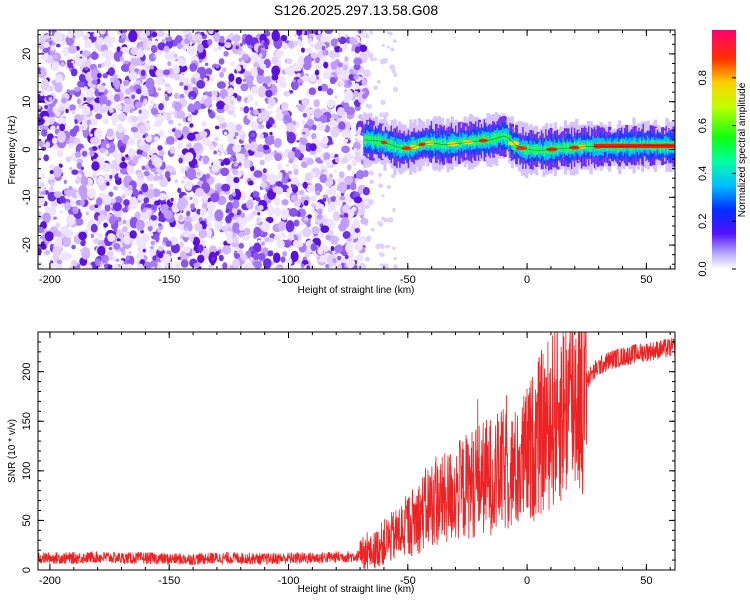 This screenshot has height=600, width=750. I want to click on snr-x-label: Height of straight line (km), so click(356, 589).